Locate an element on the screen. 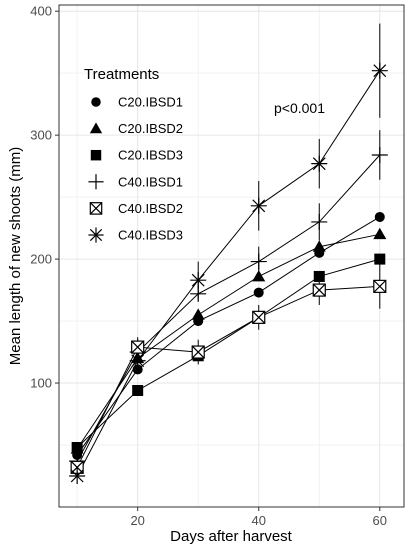  y-tick-label: 400 is located at coordinates (41, 11).